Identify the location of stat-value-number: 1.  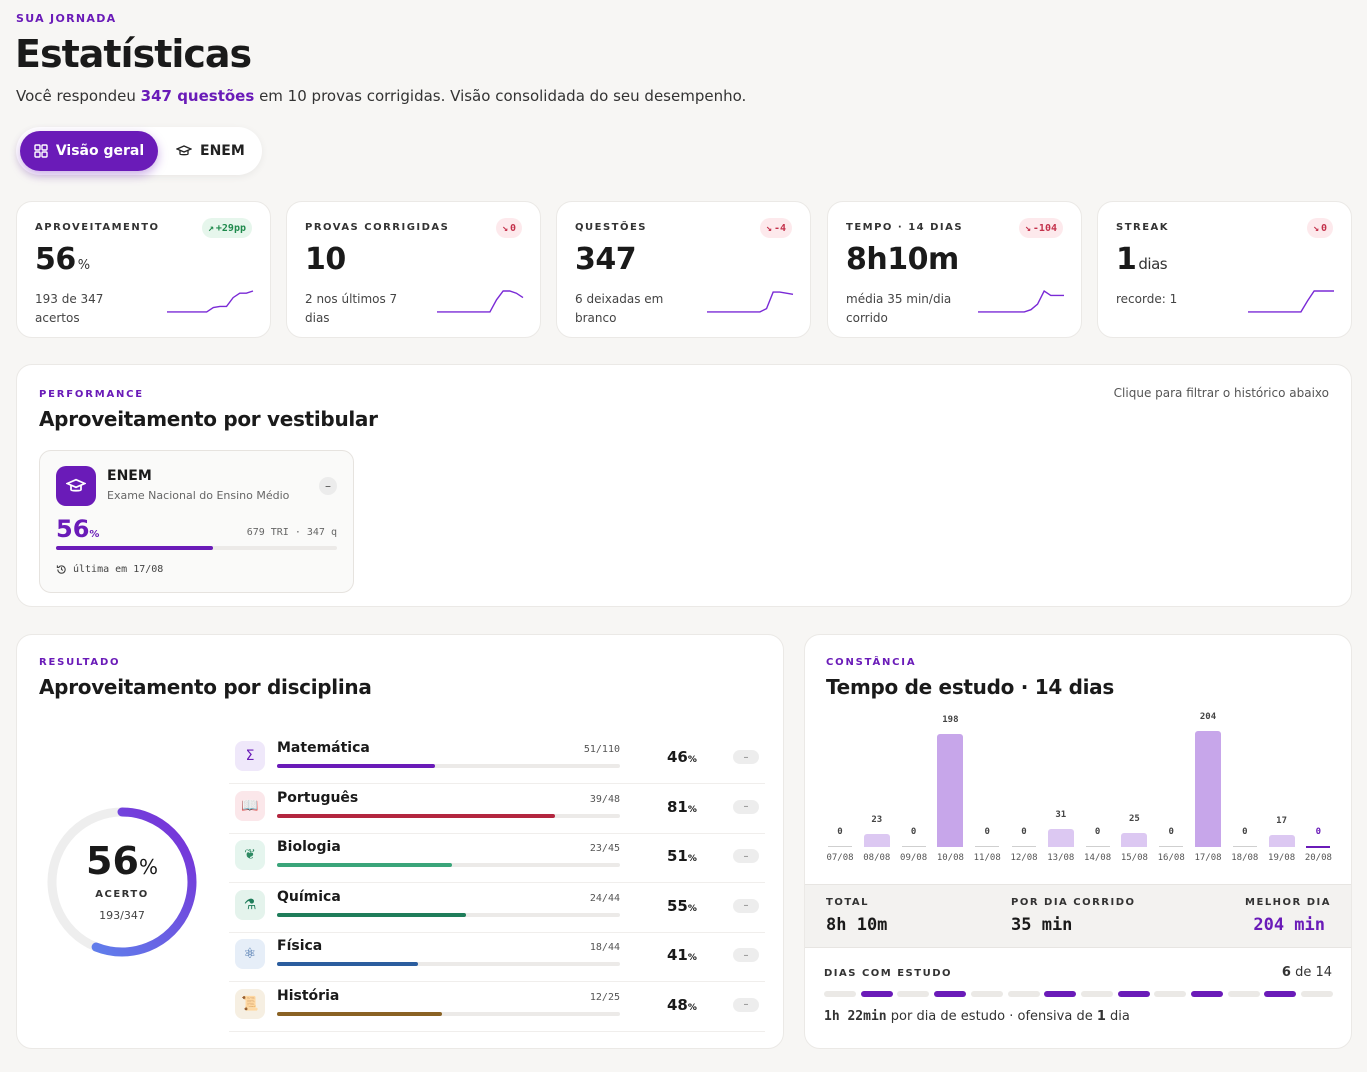
(1126, 259).